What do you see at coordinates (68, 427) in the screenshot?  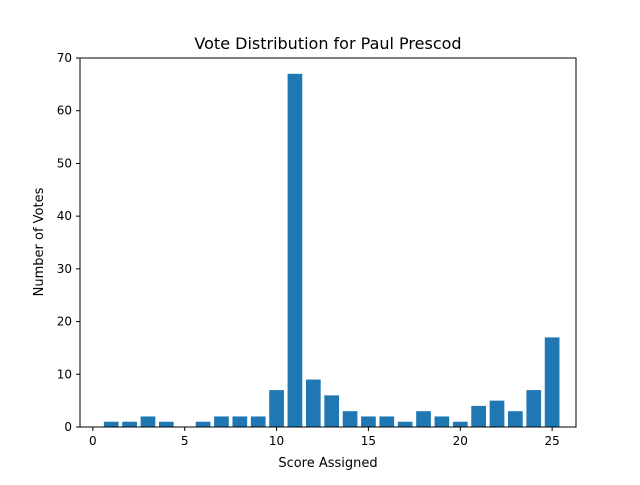 I see `y-tick-label: 0` at bounding box center [68, 427].